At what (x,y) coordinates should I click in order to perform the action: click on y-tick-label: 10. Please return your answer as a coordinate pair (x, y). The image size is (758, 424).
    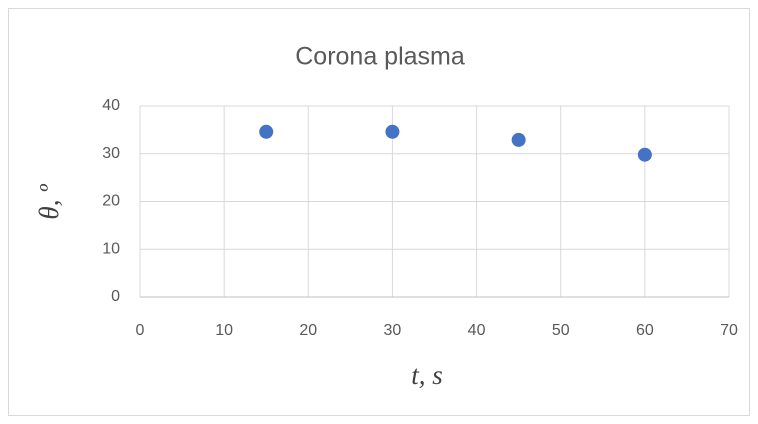
    Looking at the image, I should click on (111, 248).